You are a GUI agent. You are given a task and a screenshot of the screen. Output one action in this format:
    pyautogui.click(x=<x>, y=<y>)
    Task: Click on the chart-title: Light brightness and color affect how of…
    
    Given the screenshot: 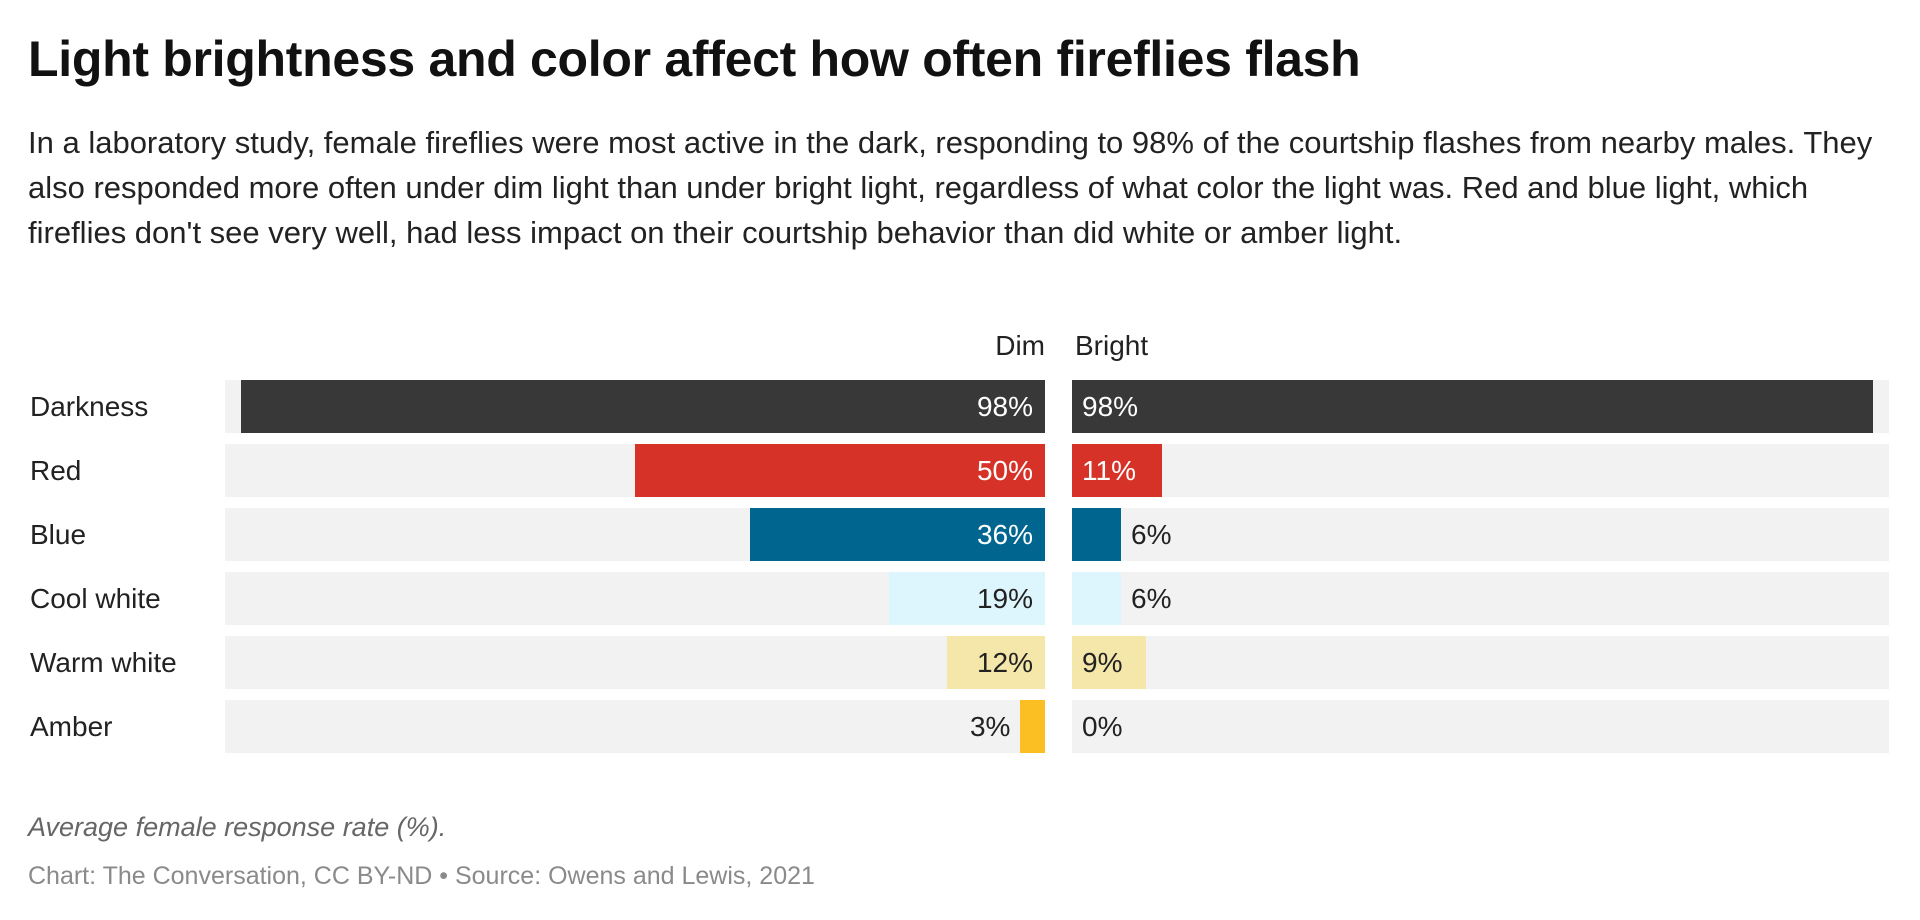 What is the action you would take?
    pyautogui.click(x=694, y=59)
    